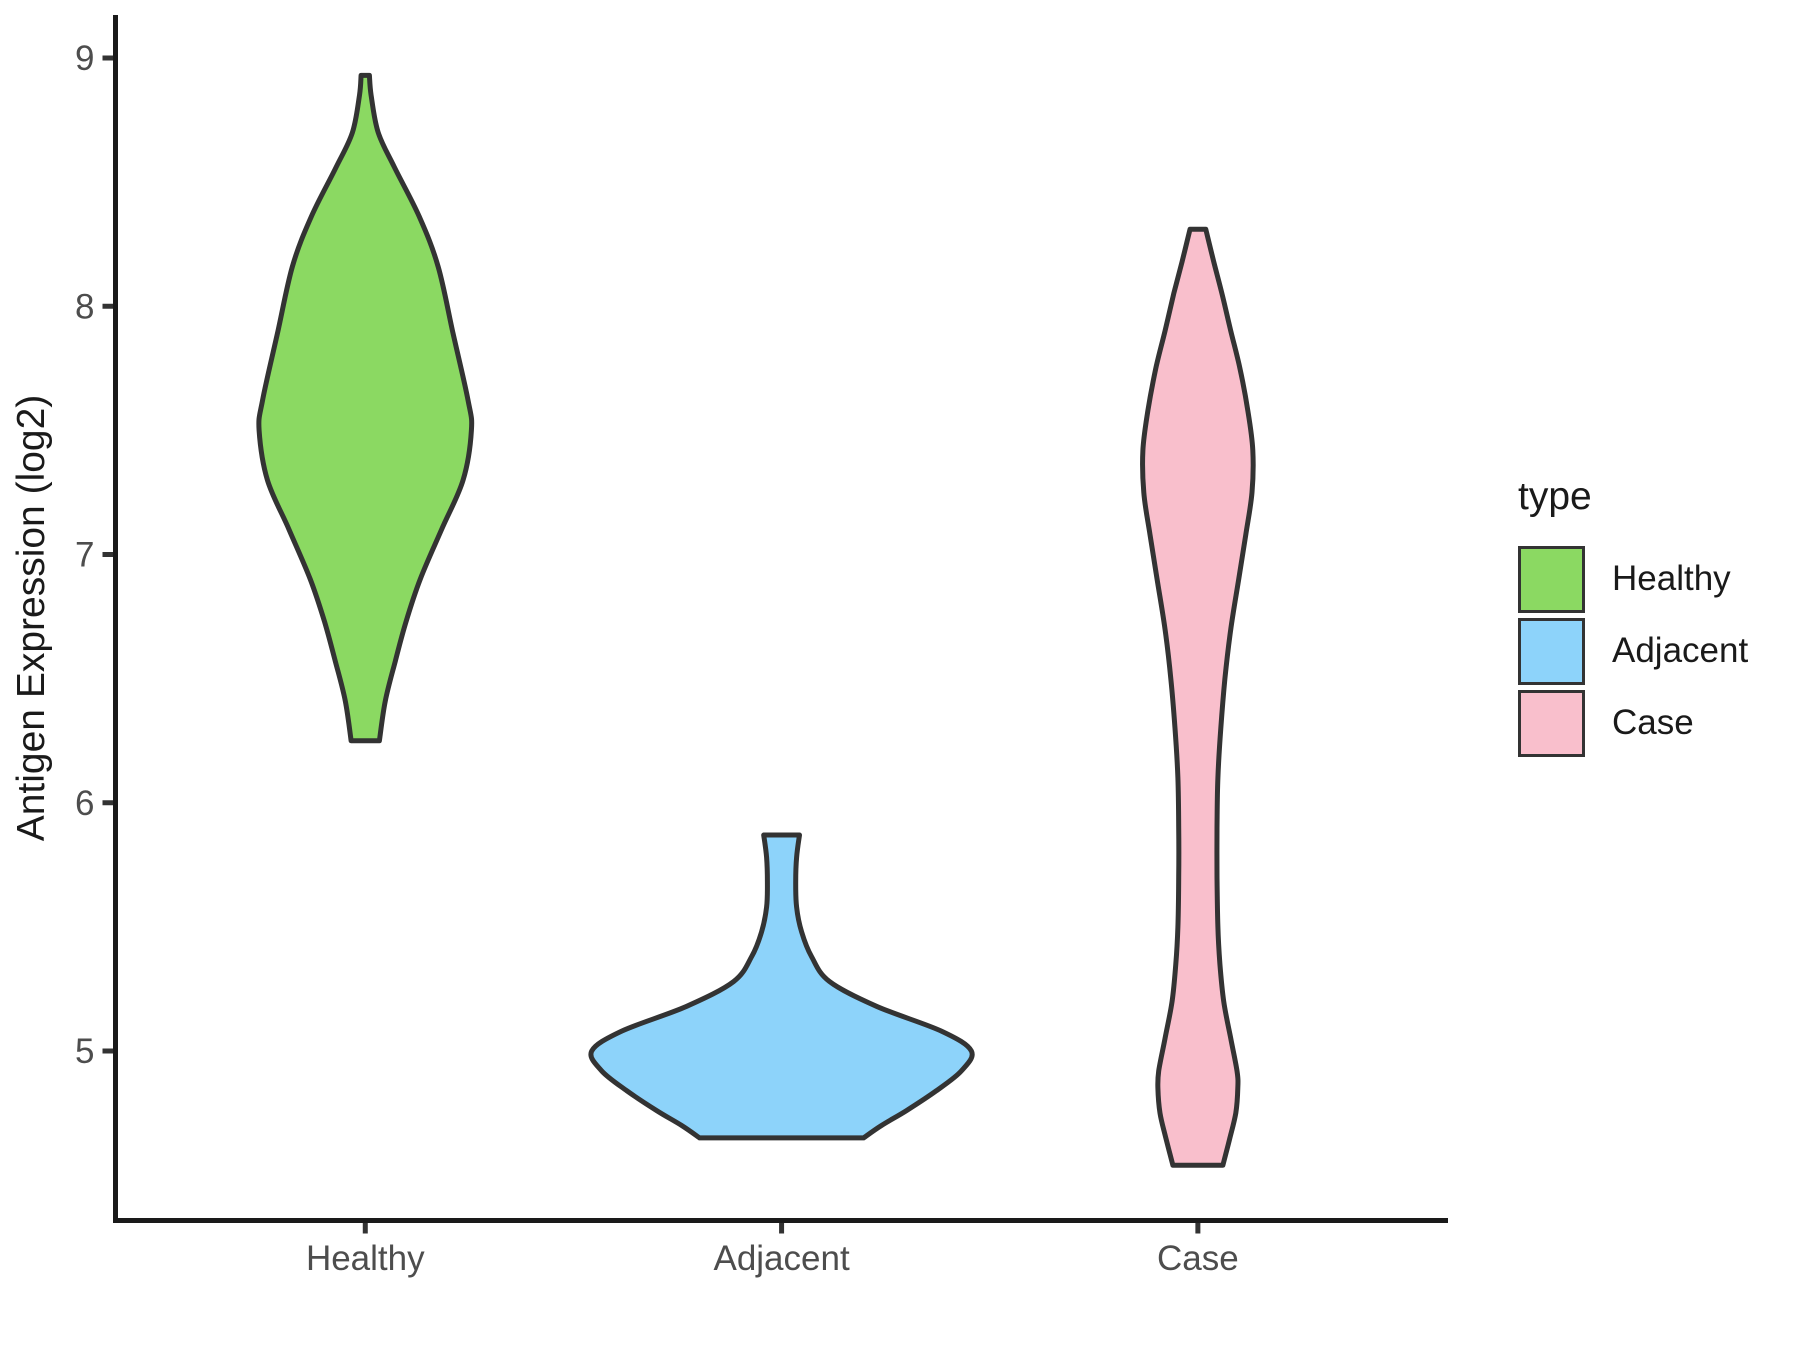  What do you see at coordinates (84, 306) in the screenshot?
I see `y-tick-label: 8` at bounding box center [84, 306].